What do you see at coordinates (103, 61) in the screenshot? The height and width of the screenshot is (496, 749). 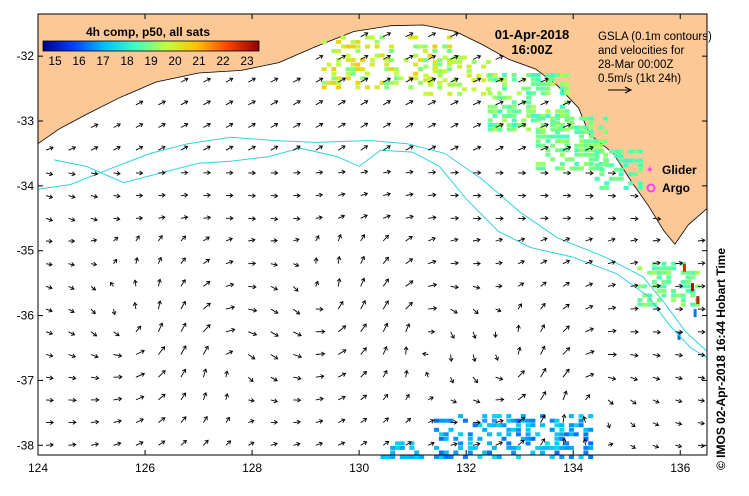 I see `colorbar-tick-label: 17` at bounding box center [103, 61].